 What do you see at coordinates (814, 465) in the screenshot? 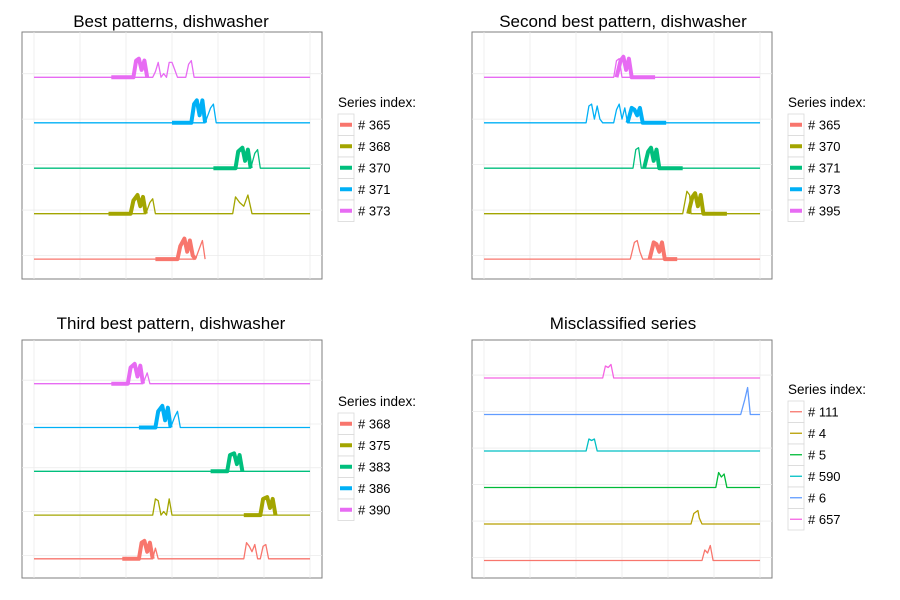
I see `legend: # 111 # 4 # 5 # 590 # 6 # 657` at bounding box center [814, 465].